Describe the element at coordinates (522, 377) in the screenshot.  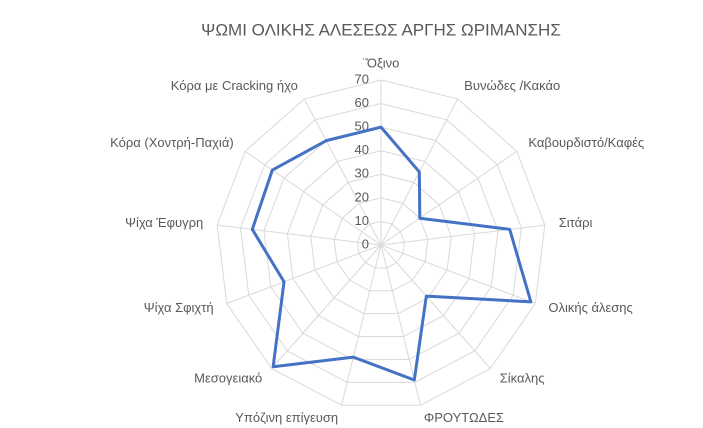
I see `category-label: Σίκαλης` at that location.